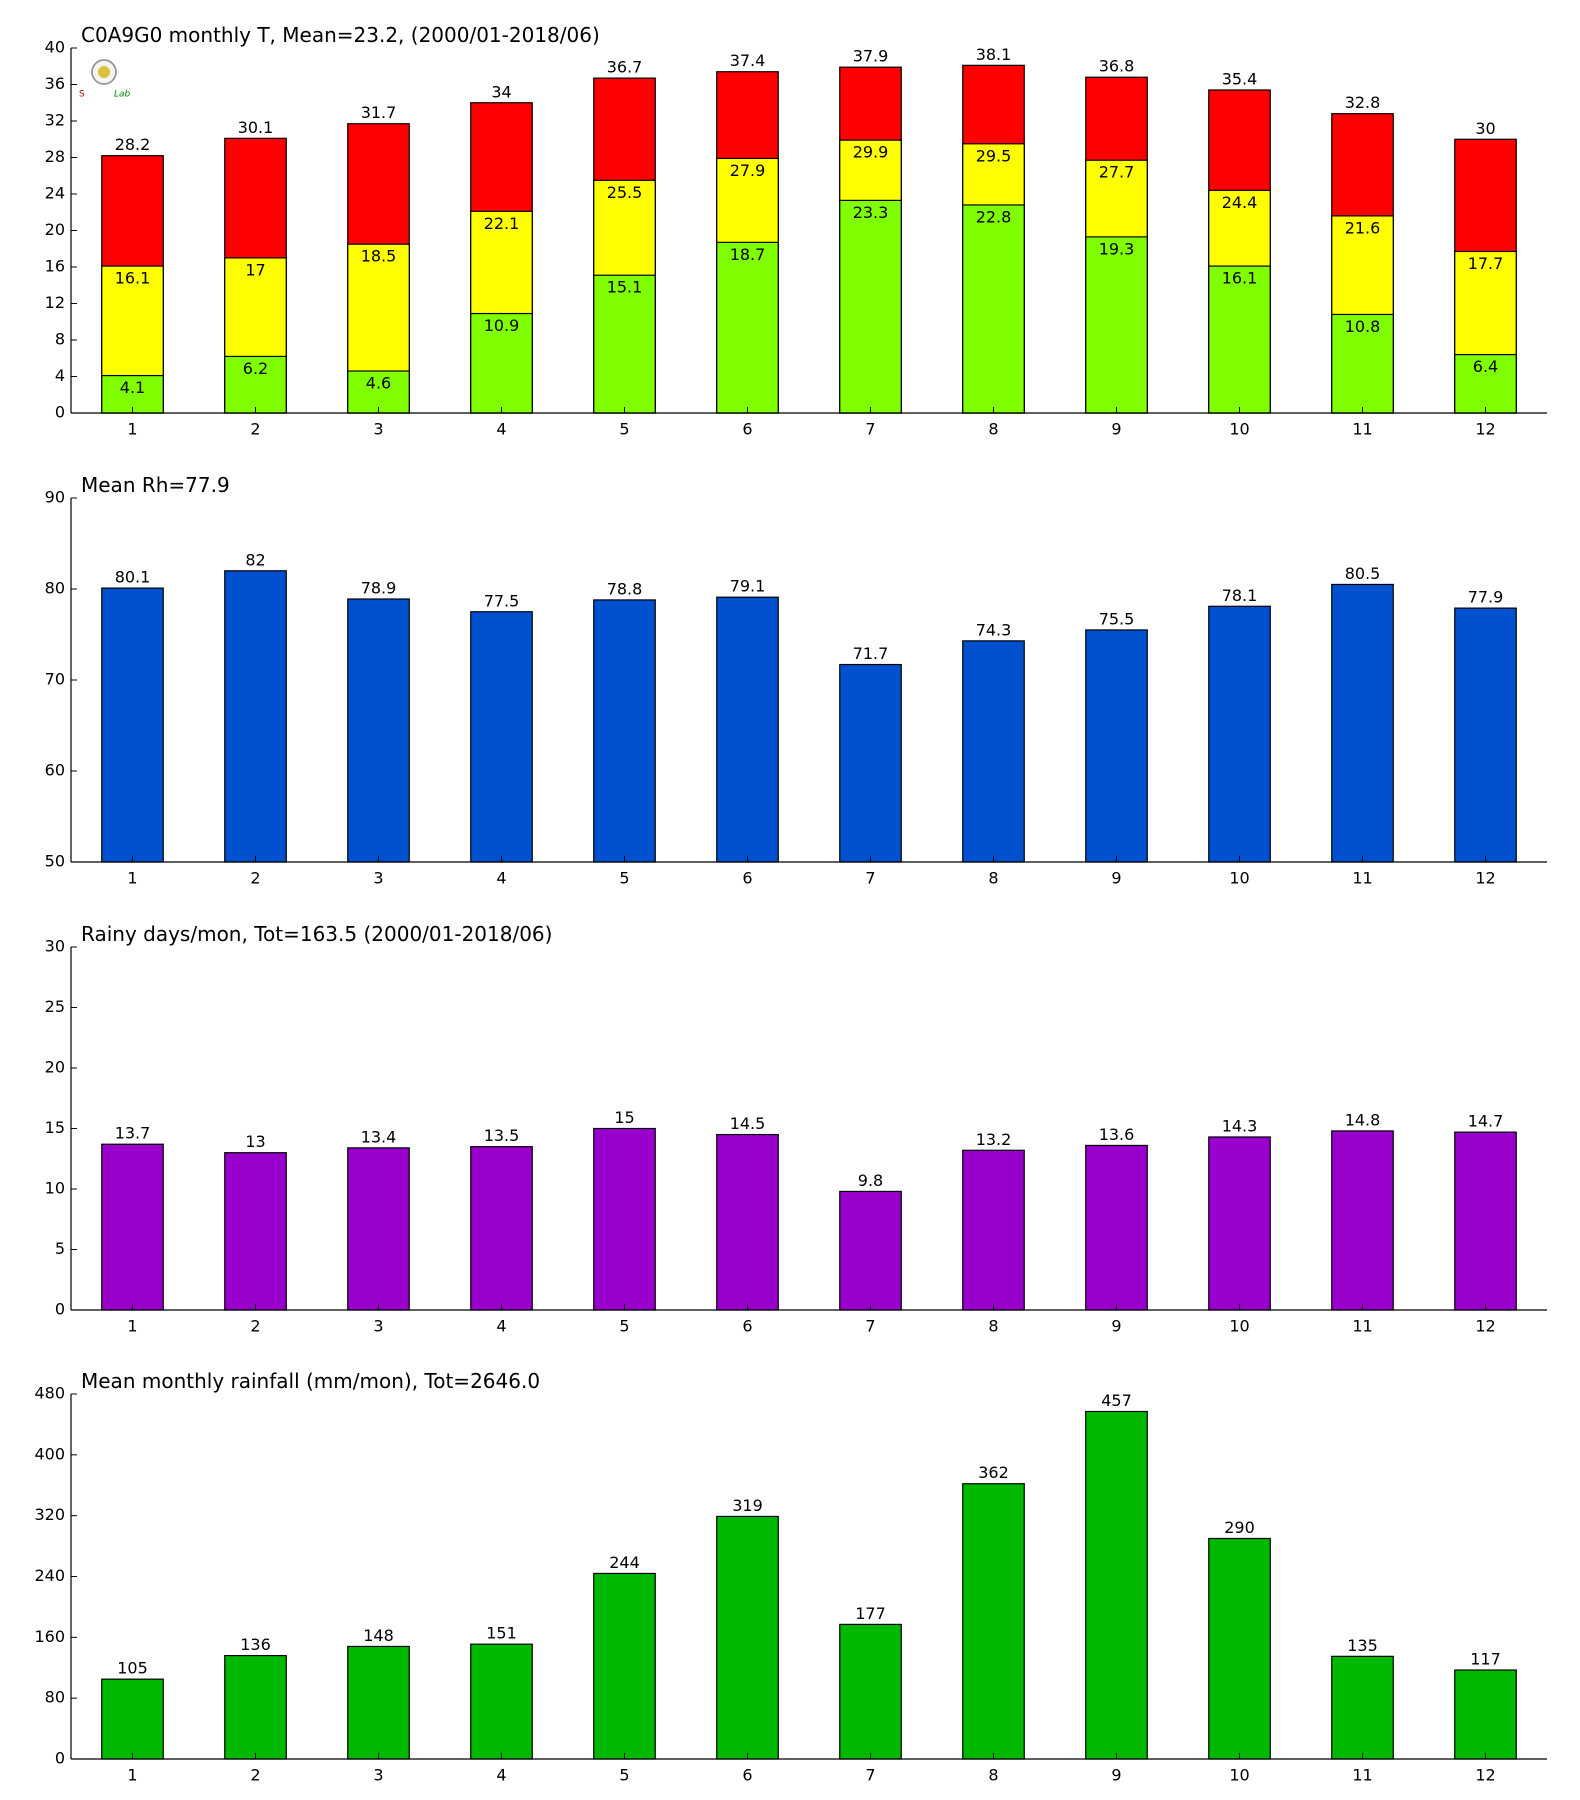 Image resolution: width=1580 pixels, height=1800 pixels. I want to click on data-label: 13.2, so click(994, 1139).